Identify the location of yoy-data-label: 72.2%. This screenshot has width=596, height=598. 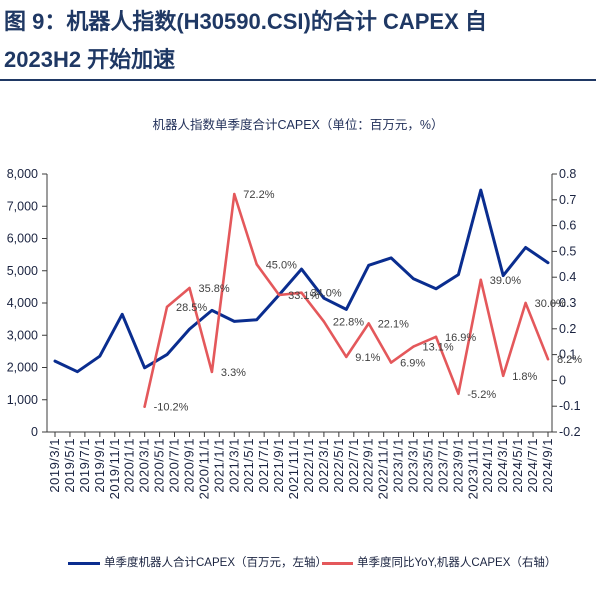
(258, 195).